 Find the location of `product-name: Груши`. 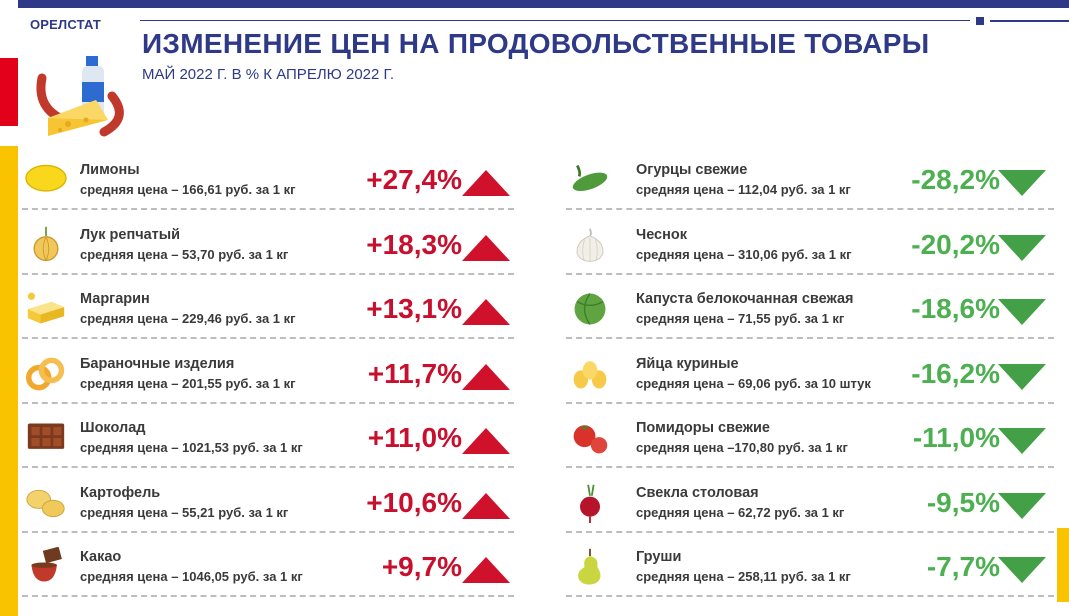

product-name: Груши is located at coordinates (659, 557).